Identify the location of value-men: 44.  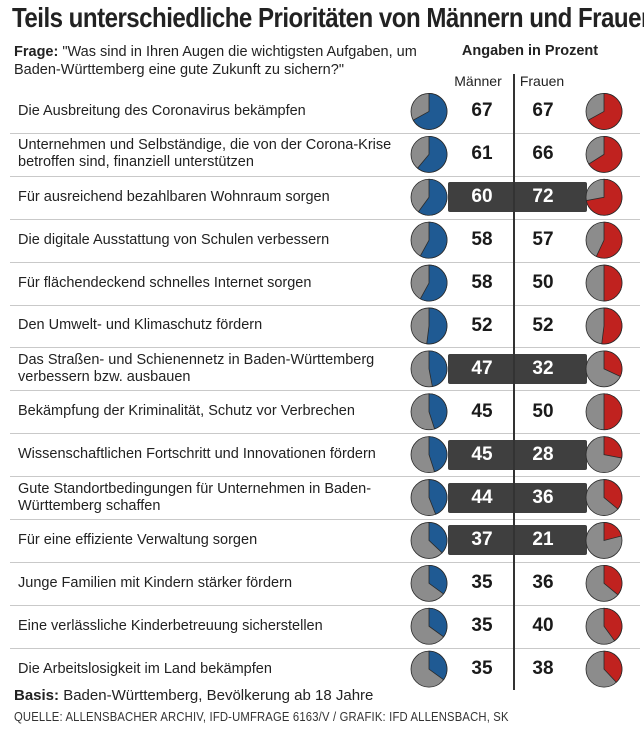
(482, 497).